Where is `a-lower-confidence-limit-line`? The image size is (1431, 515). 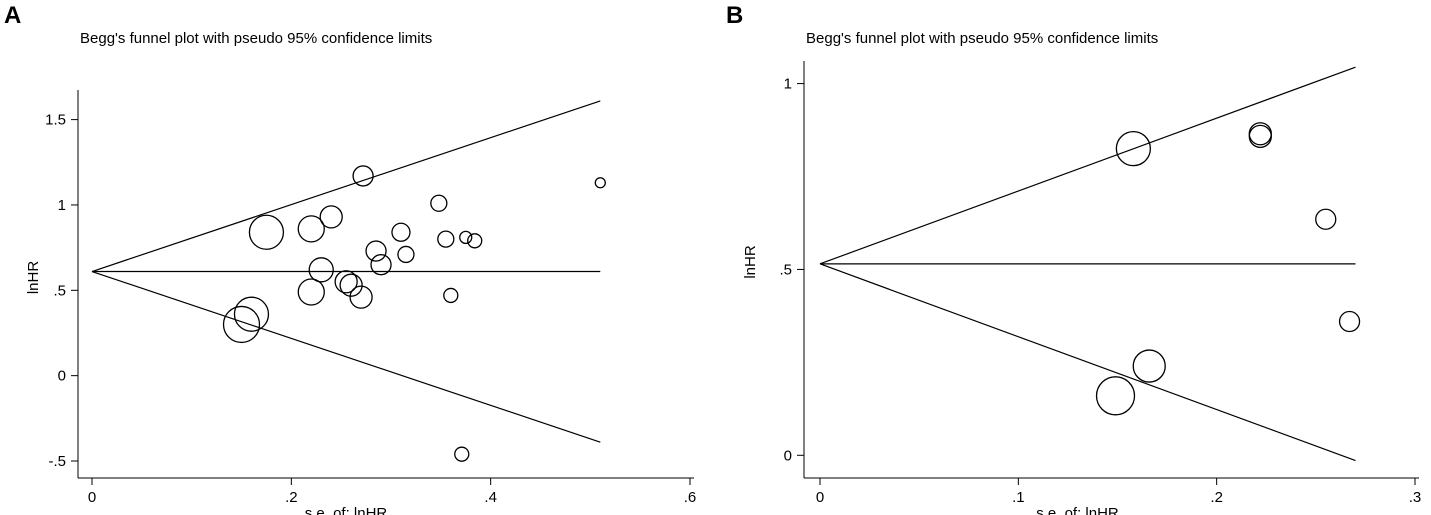
a-lower-confidence-limit-line is located at coordinates (346, 356).